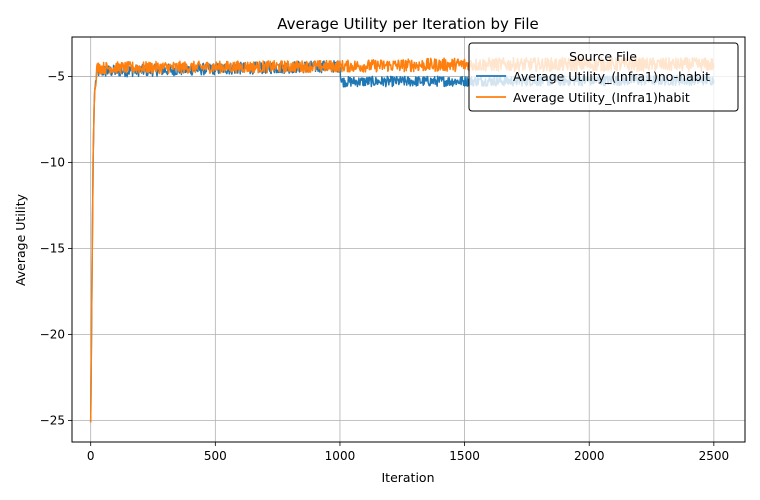 The image size is (760, 500). What do you see at coordinates (601, 97) in the screenshot?
I see `legend-label-habit: Average Utility_(Infra1)habit` at bounding box center [601, 97].